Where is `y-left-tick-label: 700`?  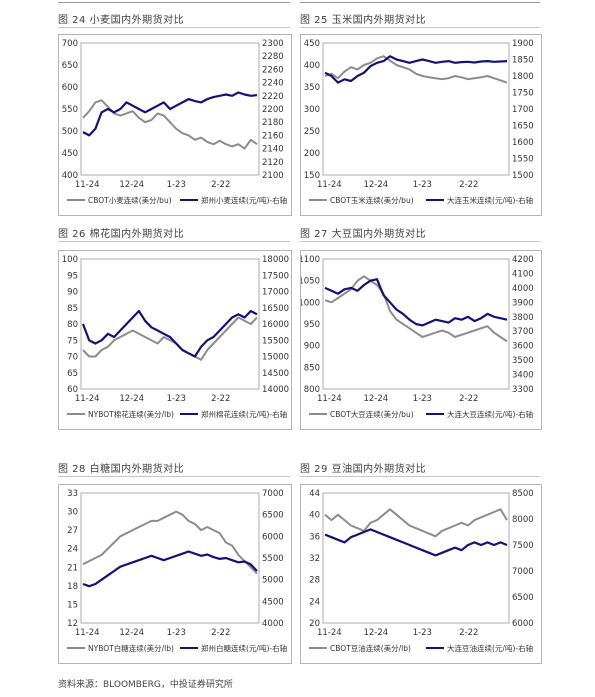
y-left-tick-label: 700 is located at coordinates (70, 44).